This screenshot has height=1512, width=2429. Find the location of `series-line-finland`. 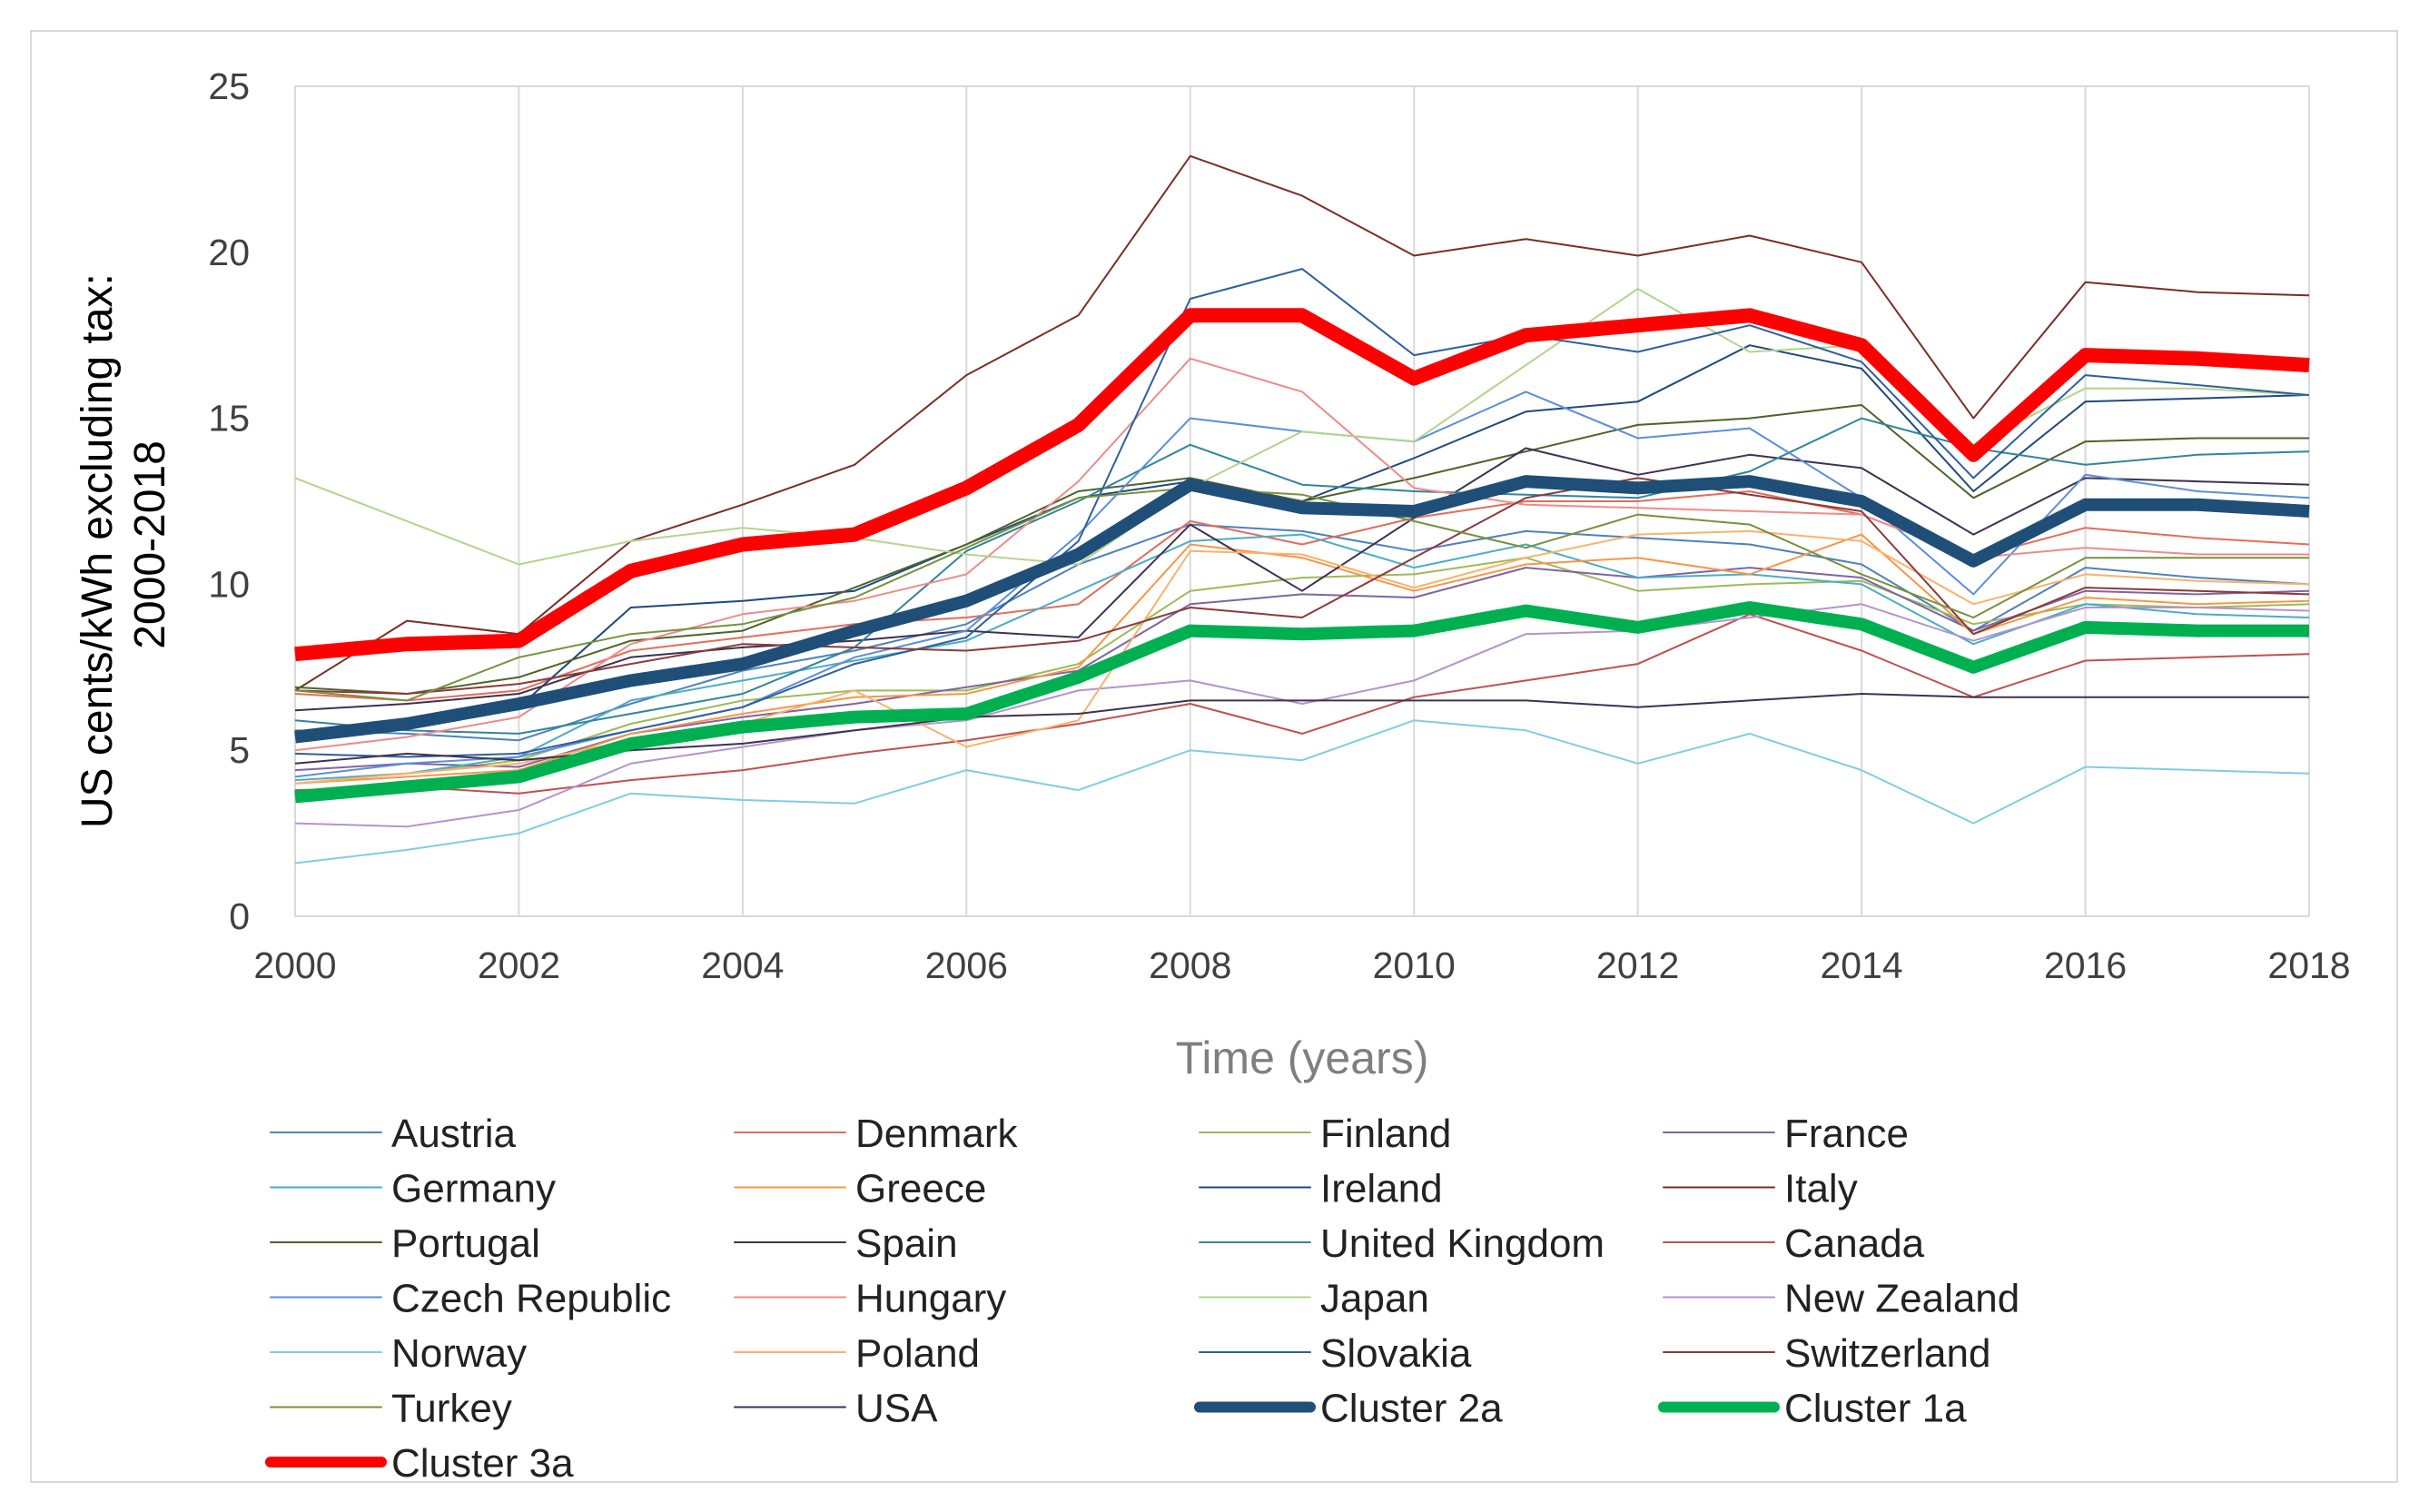

series-line-finland is located at coordinates (1302, 671).